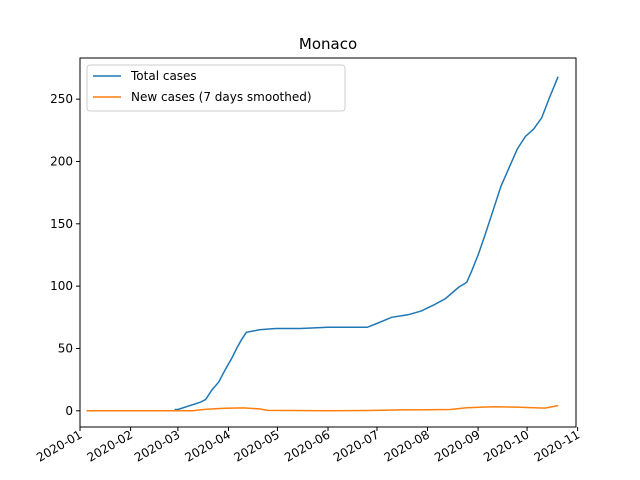 The width and height of the screenshot is (640, 480). What do you see at coordinates (69, 411) in the screenshot?
I see `y-tick-label: 0` at bounding box center [69, 411].